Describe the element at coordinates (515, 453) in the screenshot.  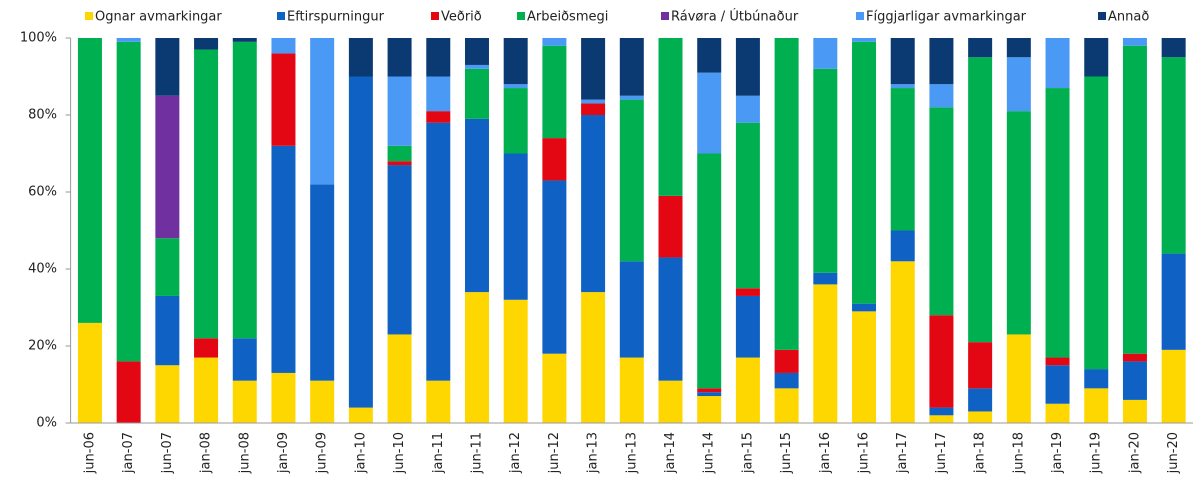
I see `x-tick-label: jan-12` at that location.